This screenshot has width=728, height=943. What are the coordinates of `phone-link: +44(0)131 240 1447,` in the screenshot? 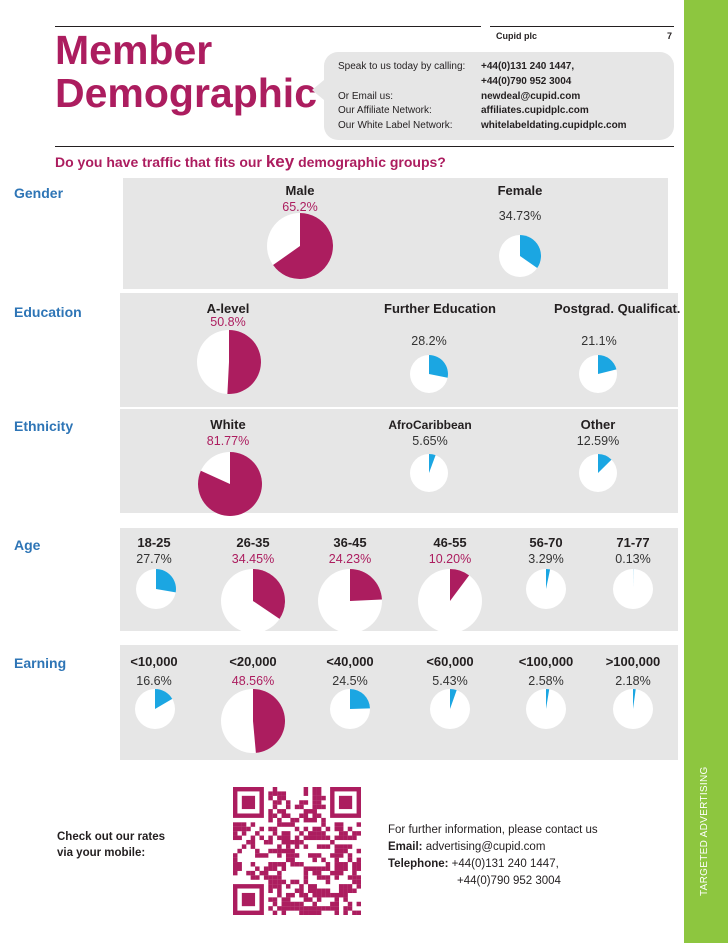 It's located at (528, 66).